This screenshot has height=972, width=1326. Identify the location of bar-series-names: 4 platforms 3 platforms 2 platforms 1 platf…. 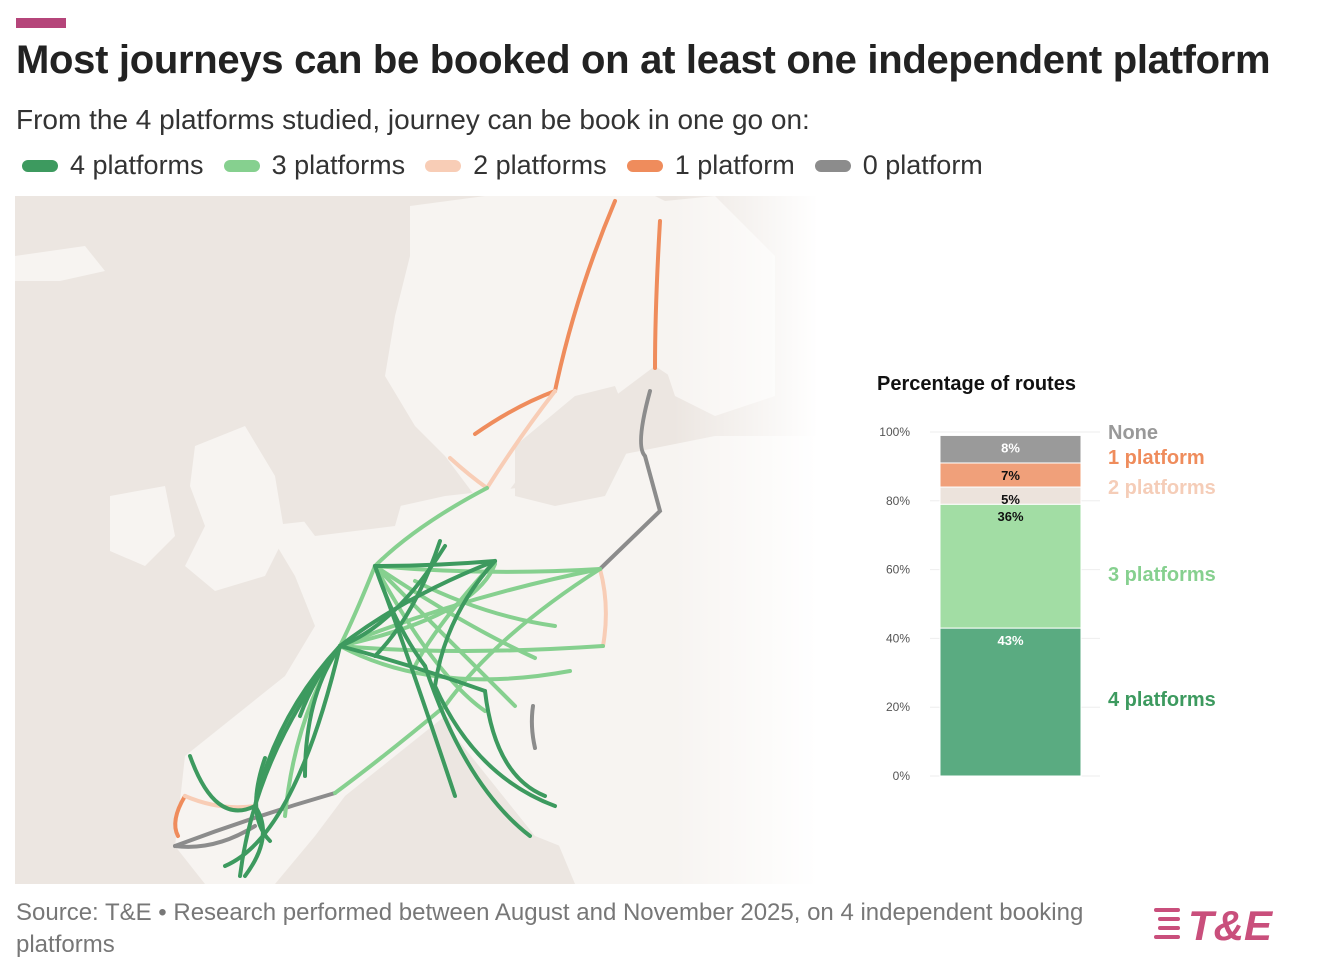
(1162, 566).